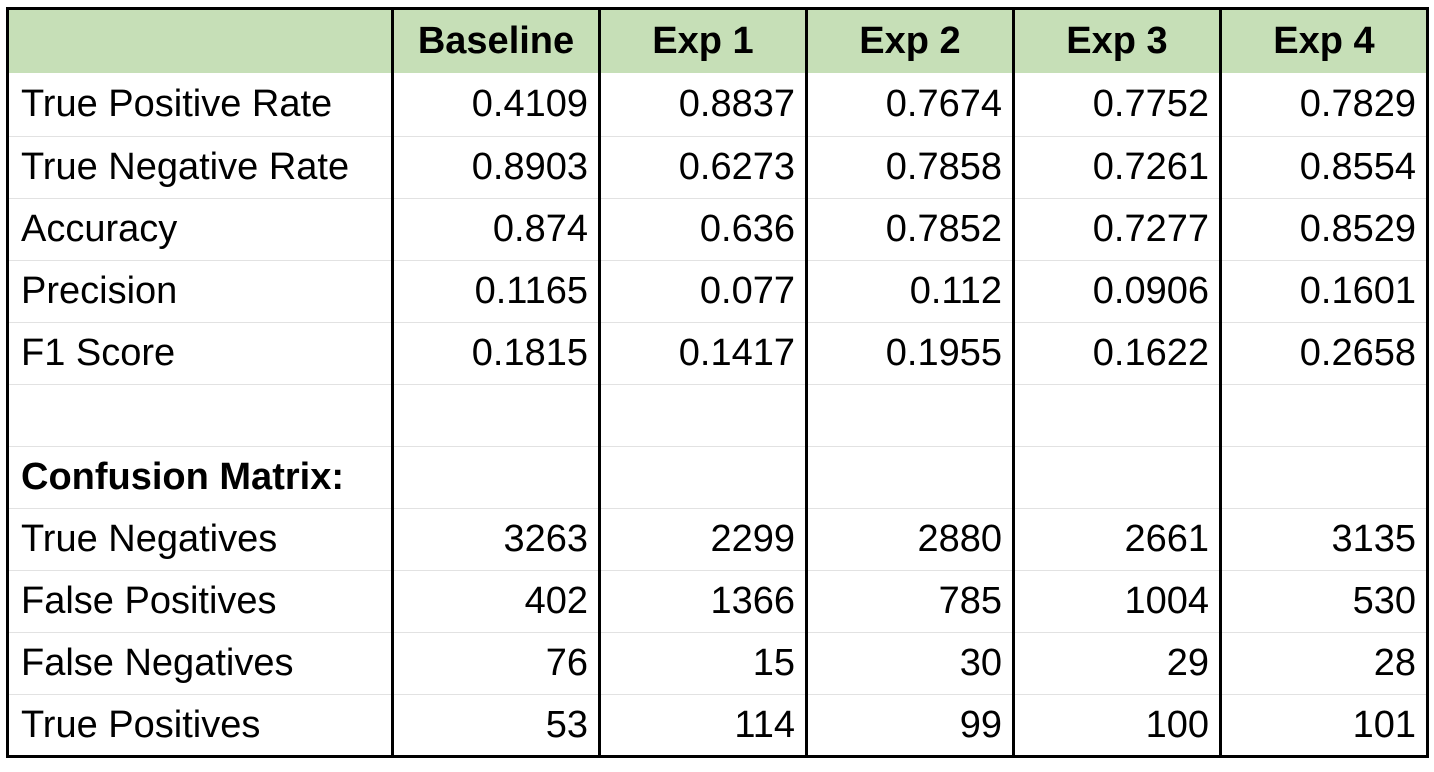 Image resolution: width=1434 pixels, height=772 pixels. I want to click on table-row: True Negatives 3263 2299 2880 2661 3135, so click(717, 539).